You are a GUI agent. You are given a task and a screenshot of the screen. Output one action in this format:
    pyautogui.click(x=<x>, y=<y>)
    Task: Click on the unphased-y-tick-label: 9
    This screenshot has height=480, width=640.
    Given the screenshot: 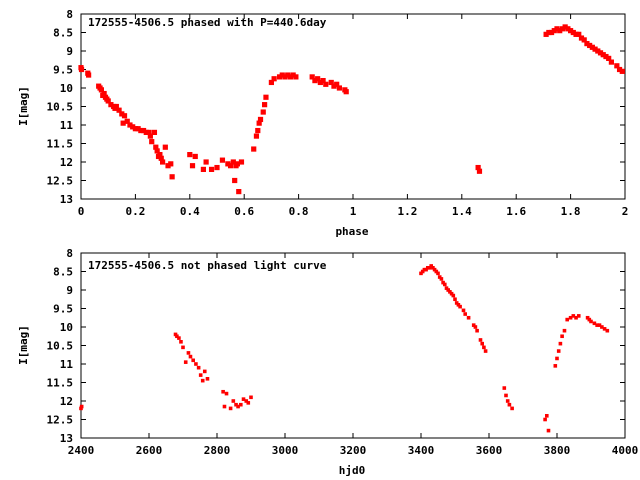 What is the action you would take?
    pyautogui.click(x=69, y=290)
    